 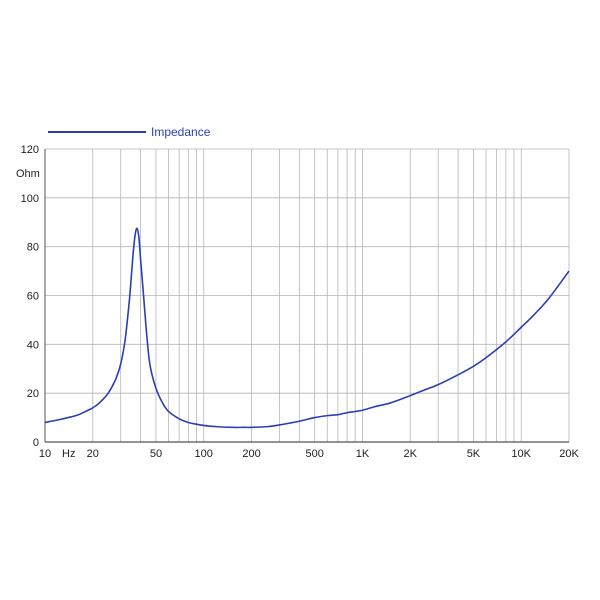 I want to click on x-tick-label: 20K, so click(x=569, y=454).